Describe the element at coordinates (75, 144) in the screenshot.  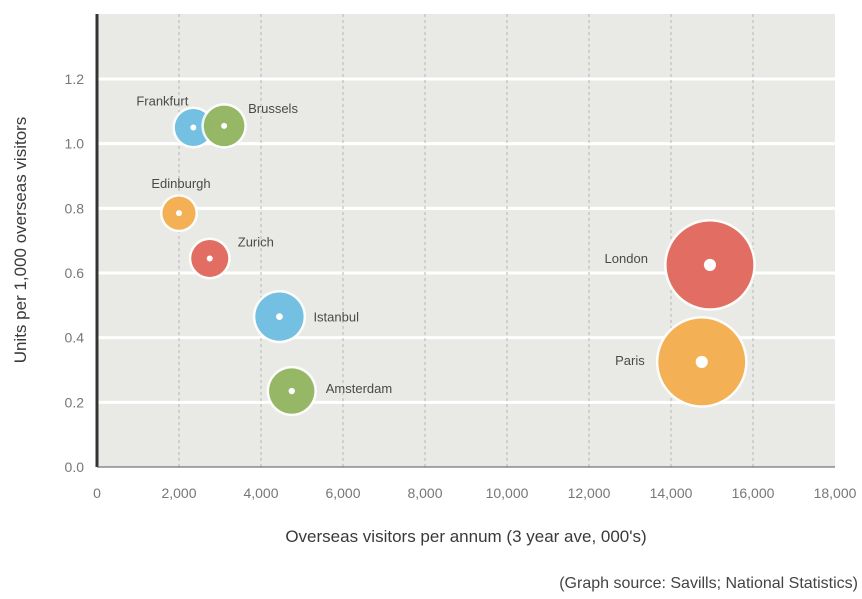
I see `y-tick-label: 1.0` at that location.